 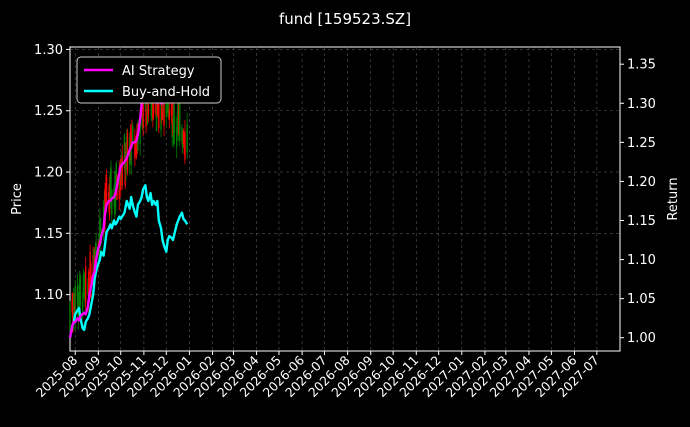 I want to click on y-axis-label-right: Return, so click(x=673, y=198).